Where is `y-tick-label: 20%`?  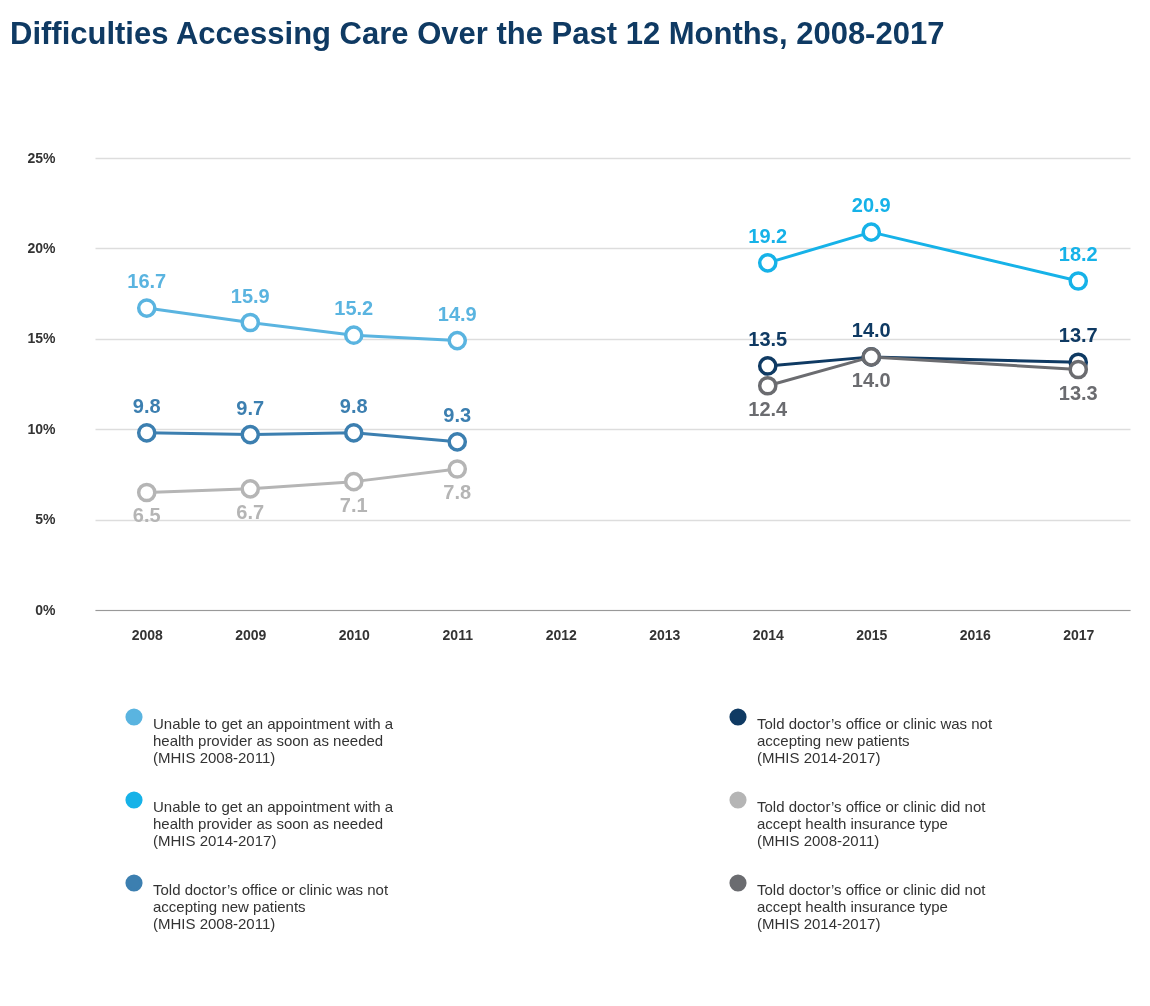 y-tick-label: 20% is located at coordinates (42, 247).